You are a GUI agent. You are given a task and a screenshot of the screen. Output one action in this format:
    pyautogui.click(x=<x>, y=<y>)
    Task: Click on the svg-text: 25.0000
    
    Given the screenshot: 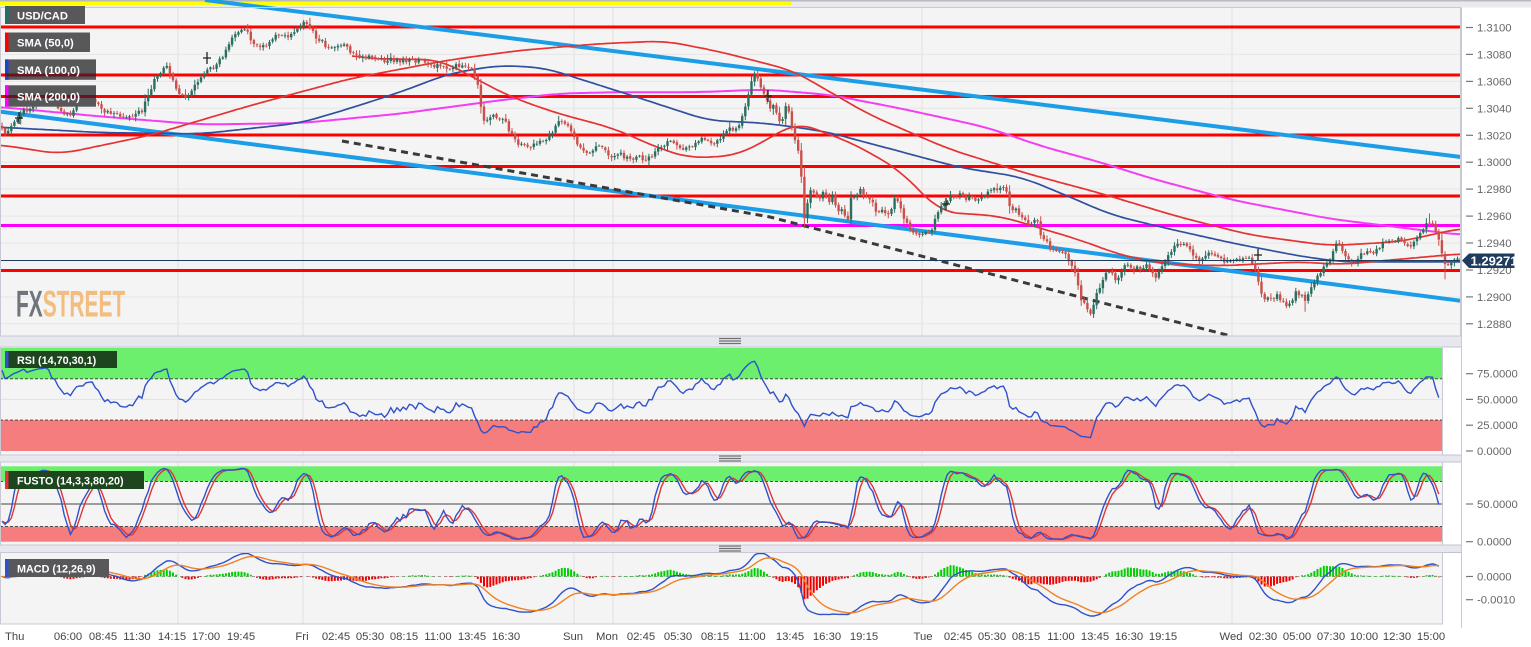 What is the action you would take?
    pyautogui.click(x=1497, y=426)
    